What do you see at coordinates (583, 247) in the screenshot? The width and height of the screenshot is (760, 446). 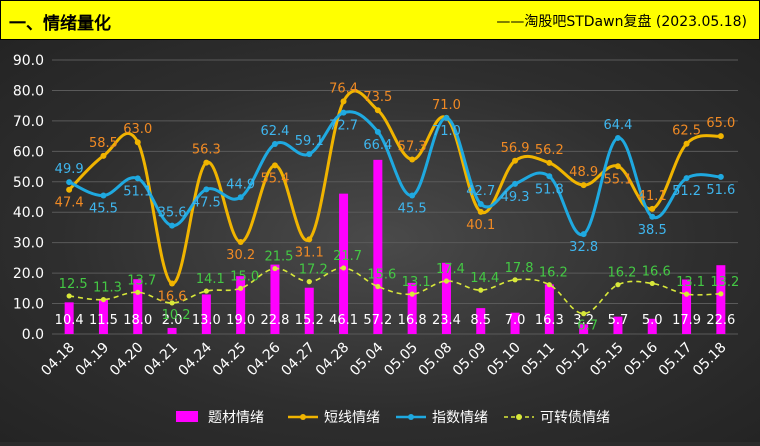 I see `index-label-05.12: 32.8` at bounding box center [583, 247].